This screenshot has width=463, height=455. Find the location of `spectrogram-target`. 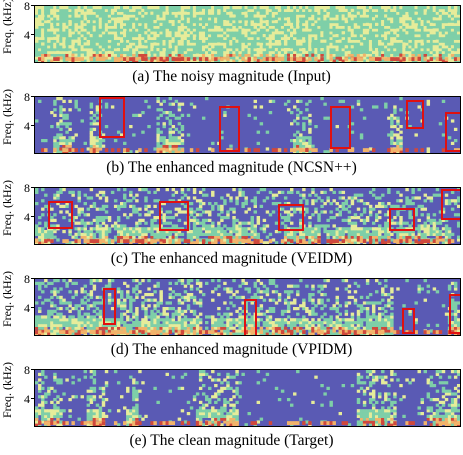

spectrogram-target is located at coordinates (247, 398).